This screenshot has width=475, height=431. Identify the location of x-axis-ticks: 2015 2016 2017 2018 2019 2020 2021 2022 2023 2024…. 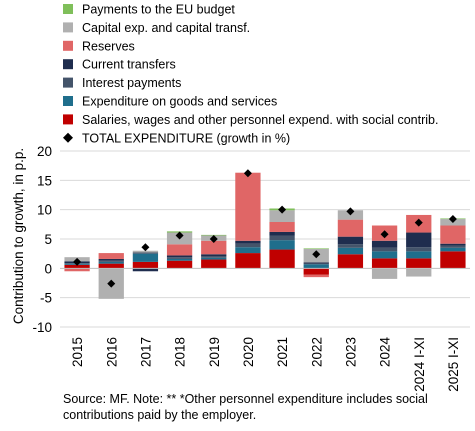
(265, 364).